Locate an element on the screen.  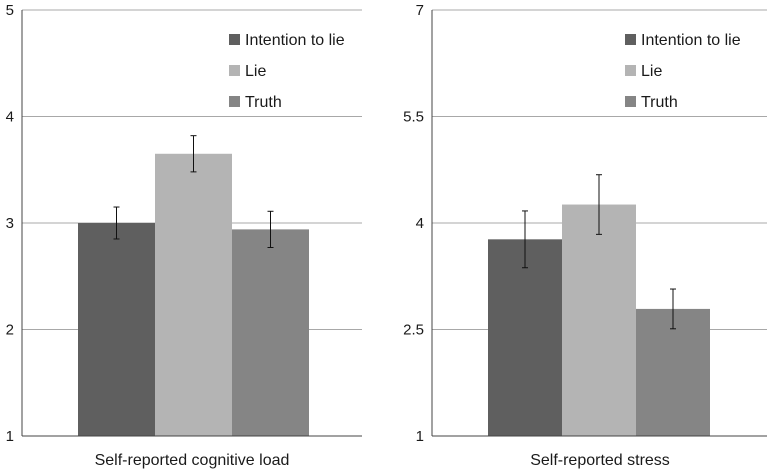
bar-stress-lie is located at coordinates (599, 320).